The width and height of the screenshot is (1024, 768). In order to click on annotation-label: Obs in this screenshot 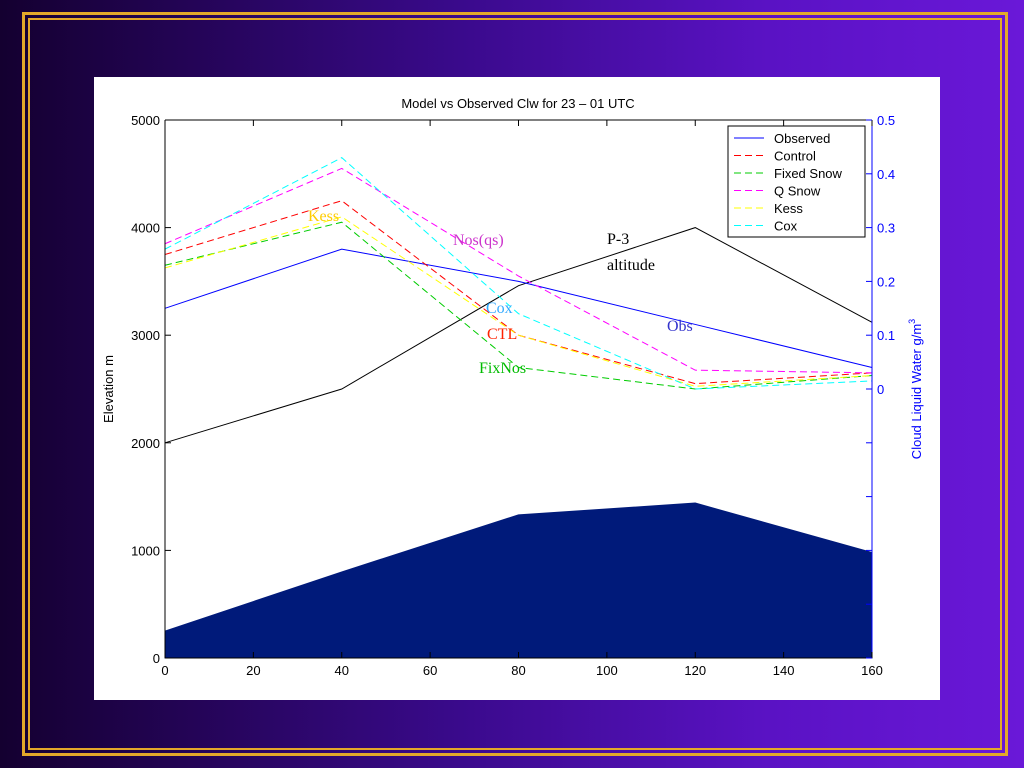, I will do `click(680, 326)`.